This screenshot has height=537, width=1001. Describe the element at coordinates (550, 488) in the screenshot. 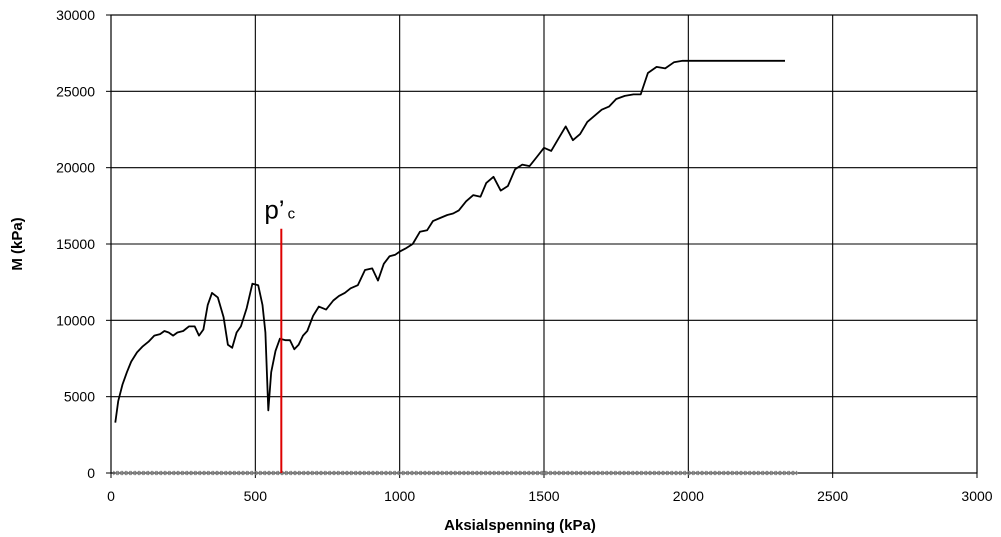

I see `x-tick-labels: 0 500 1000 1500 2000 2500 3000` at that location.